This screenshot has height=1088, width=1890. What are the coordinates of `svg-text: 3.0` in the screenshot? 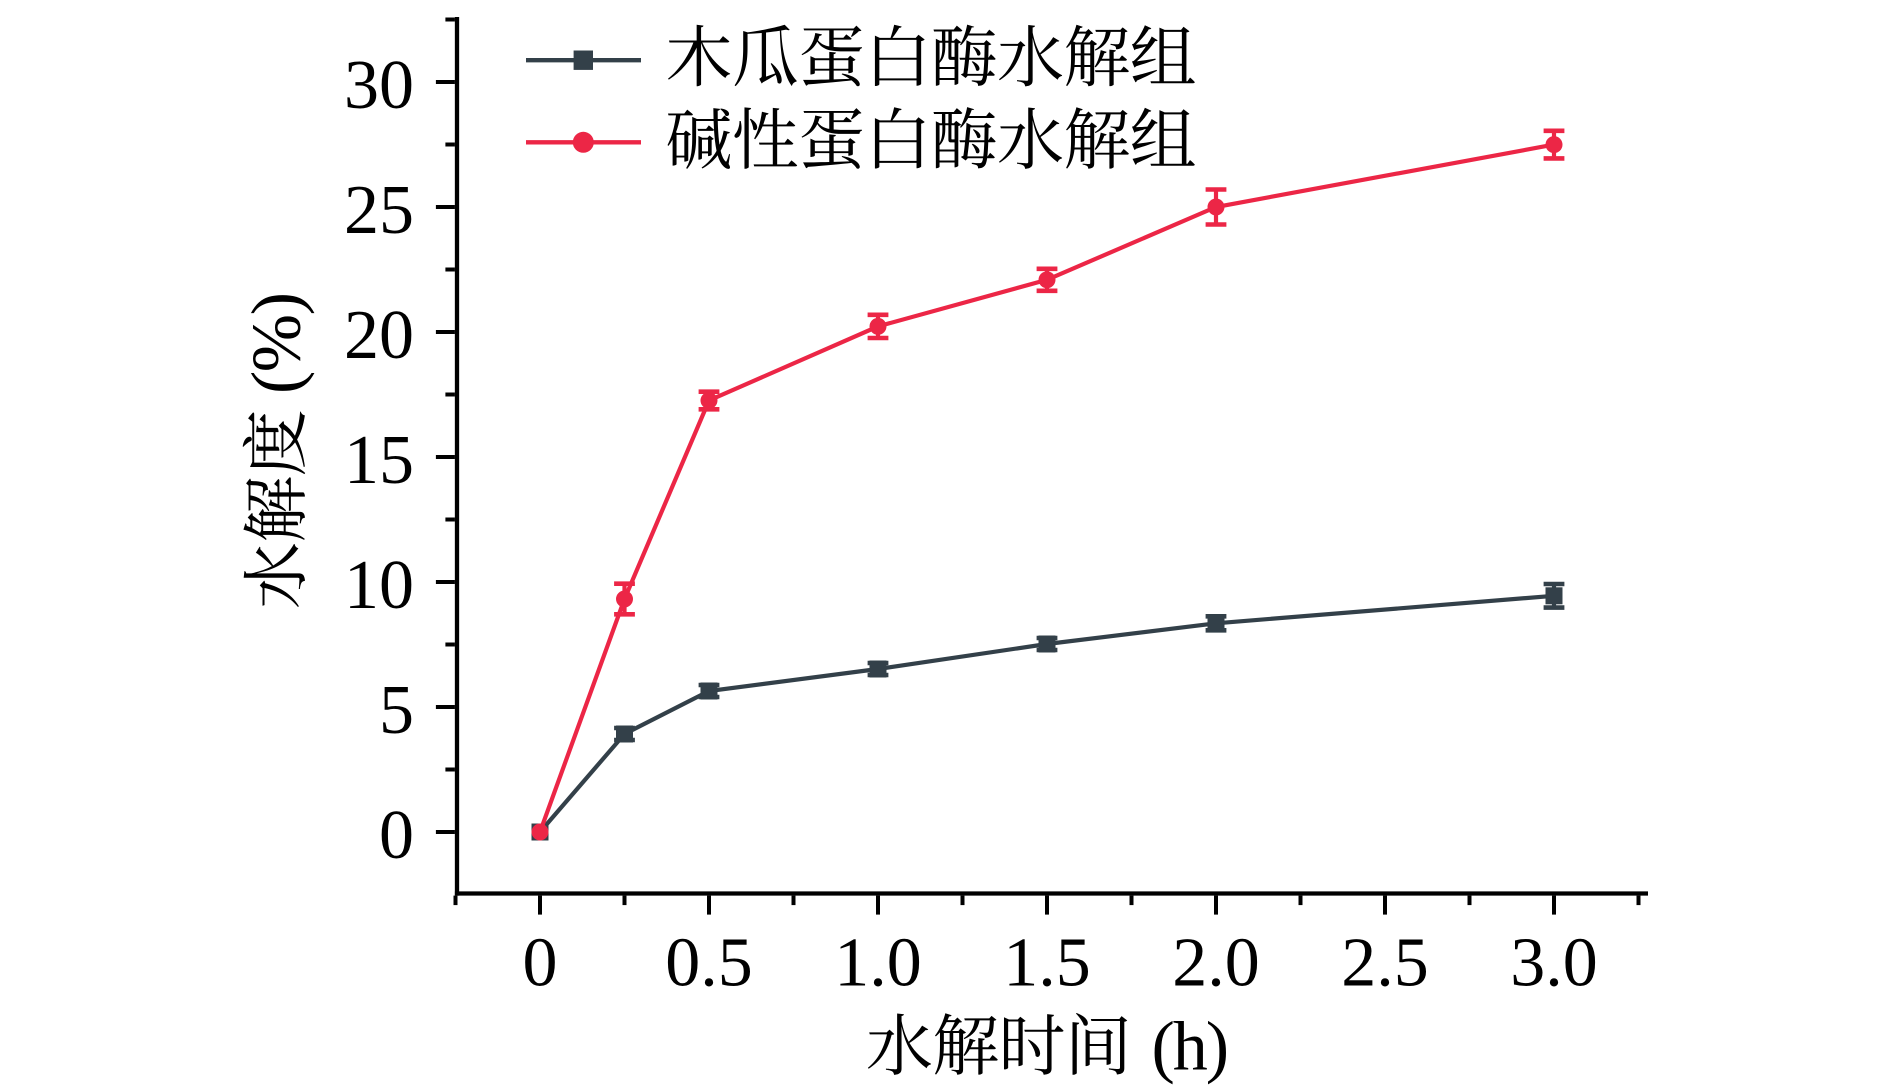 It's located at (1554, 963).